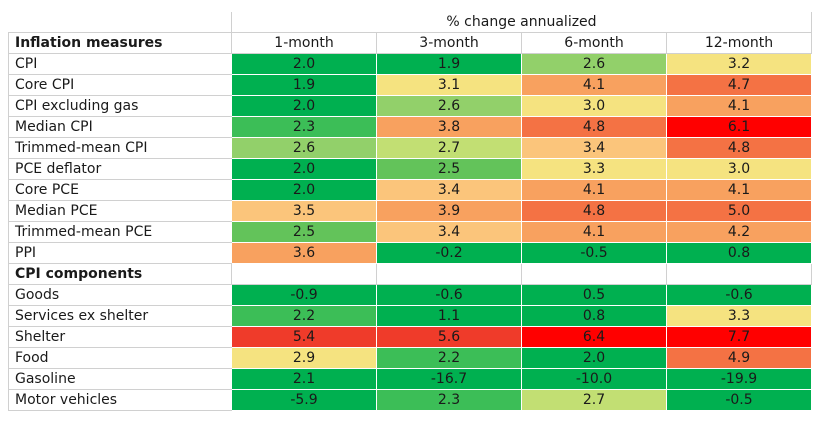  I want to click on heatmap-cell: 6.1, so click(739, 127).